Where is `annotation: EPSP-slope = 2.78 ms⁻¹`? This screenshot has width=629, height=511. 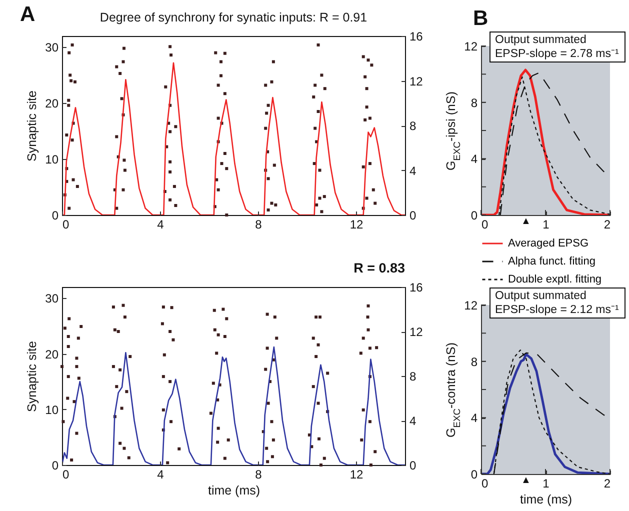
annotation: EPSP-slope = 2.78 ms⁻¹ is located at coordinates (557, 54).